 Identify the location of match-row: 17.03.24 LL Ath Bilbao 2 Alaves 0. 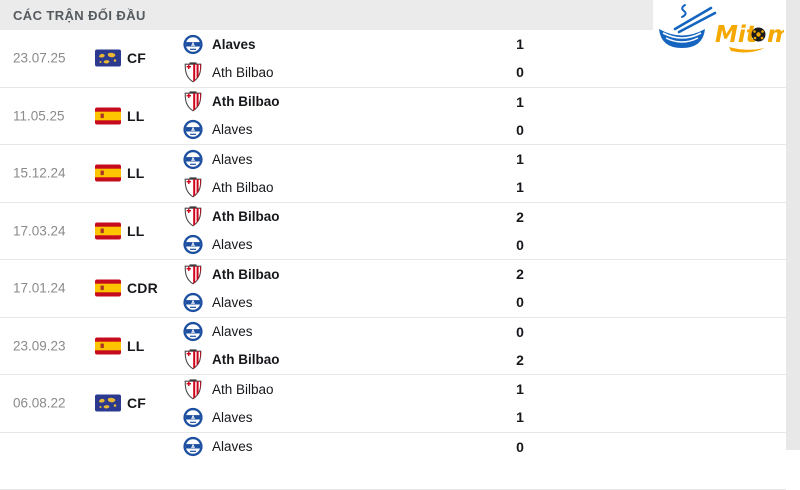
(393, 232).